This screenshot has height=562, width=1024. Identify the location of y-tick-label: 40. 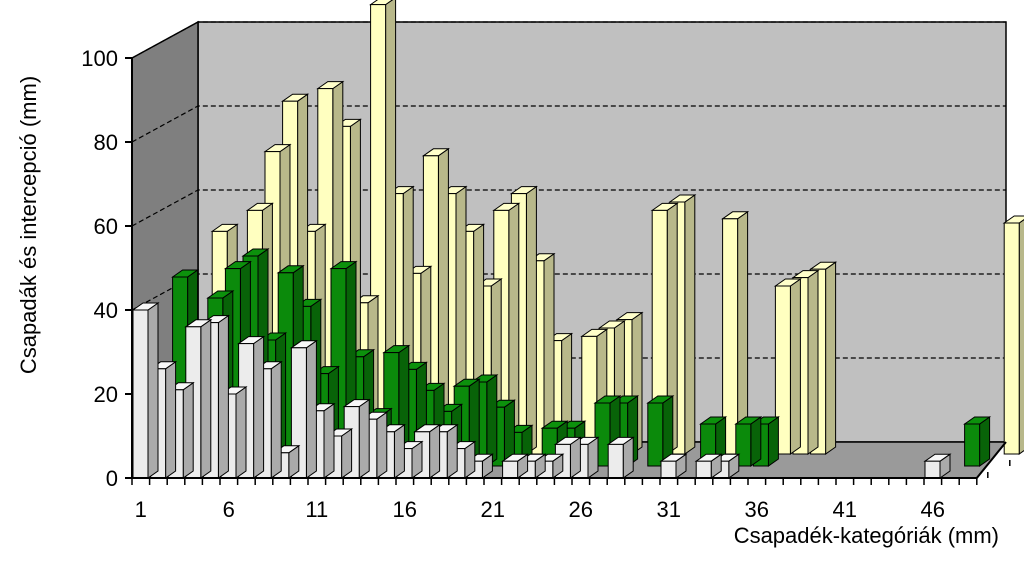
(106, 310).